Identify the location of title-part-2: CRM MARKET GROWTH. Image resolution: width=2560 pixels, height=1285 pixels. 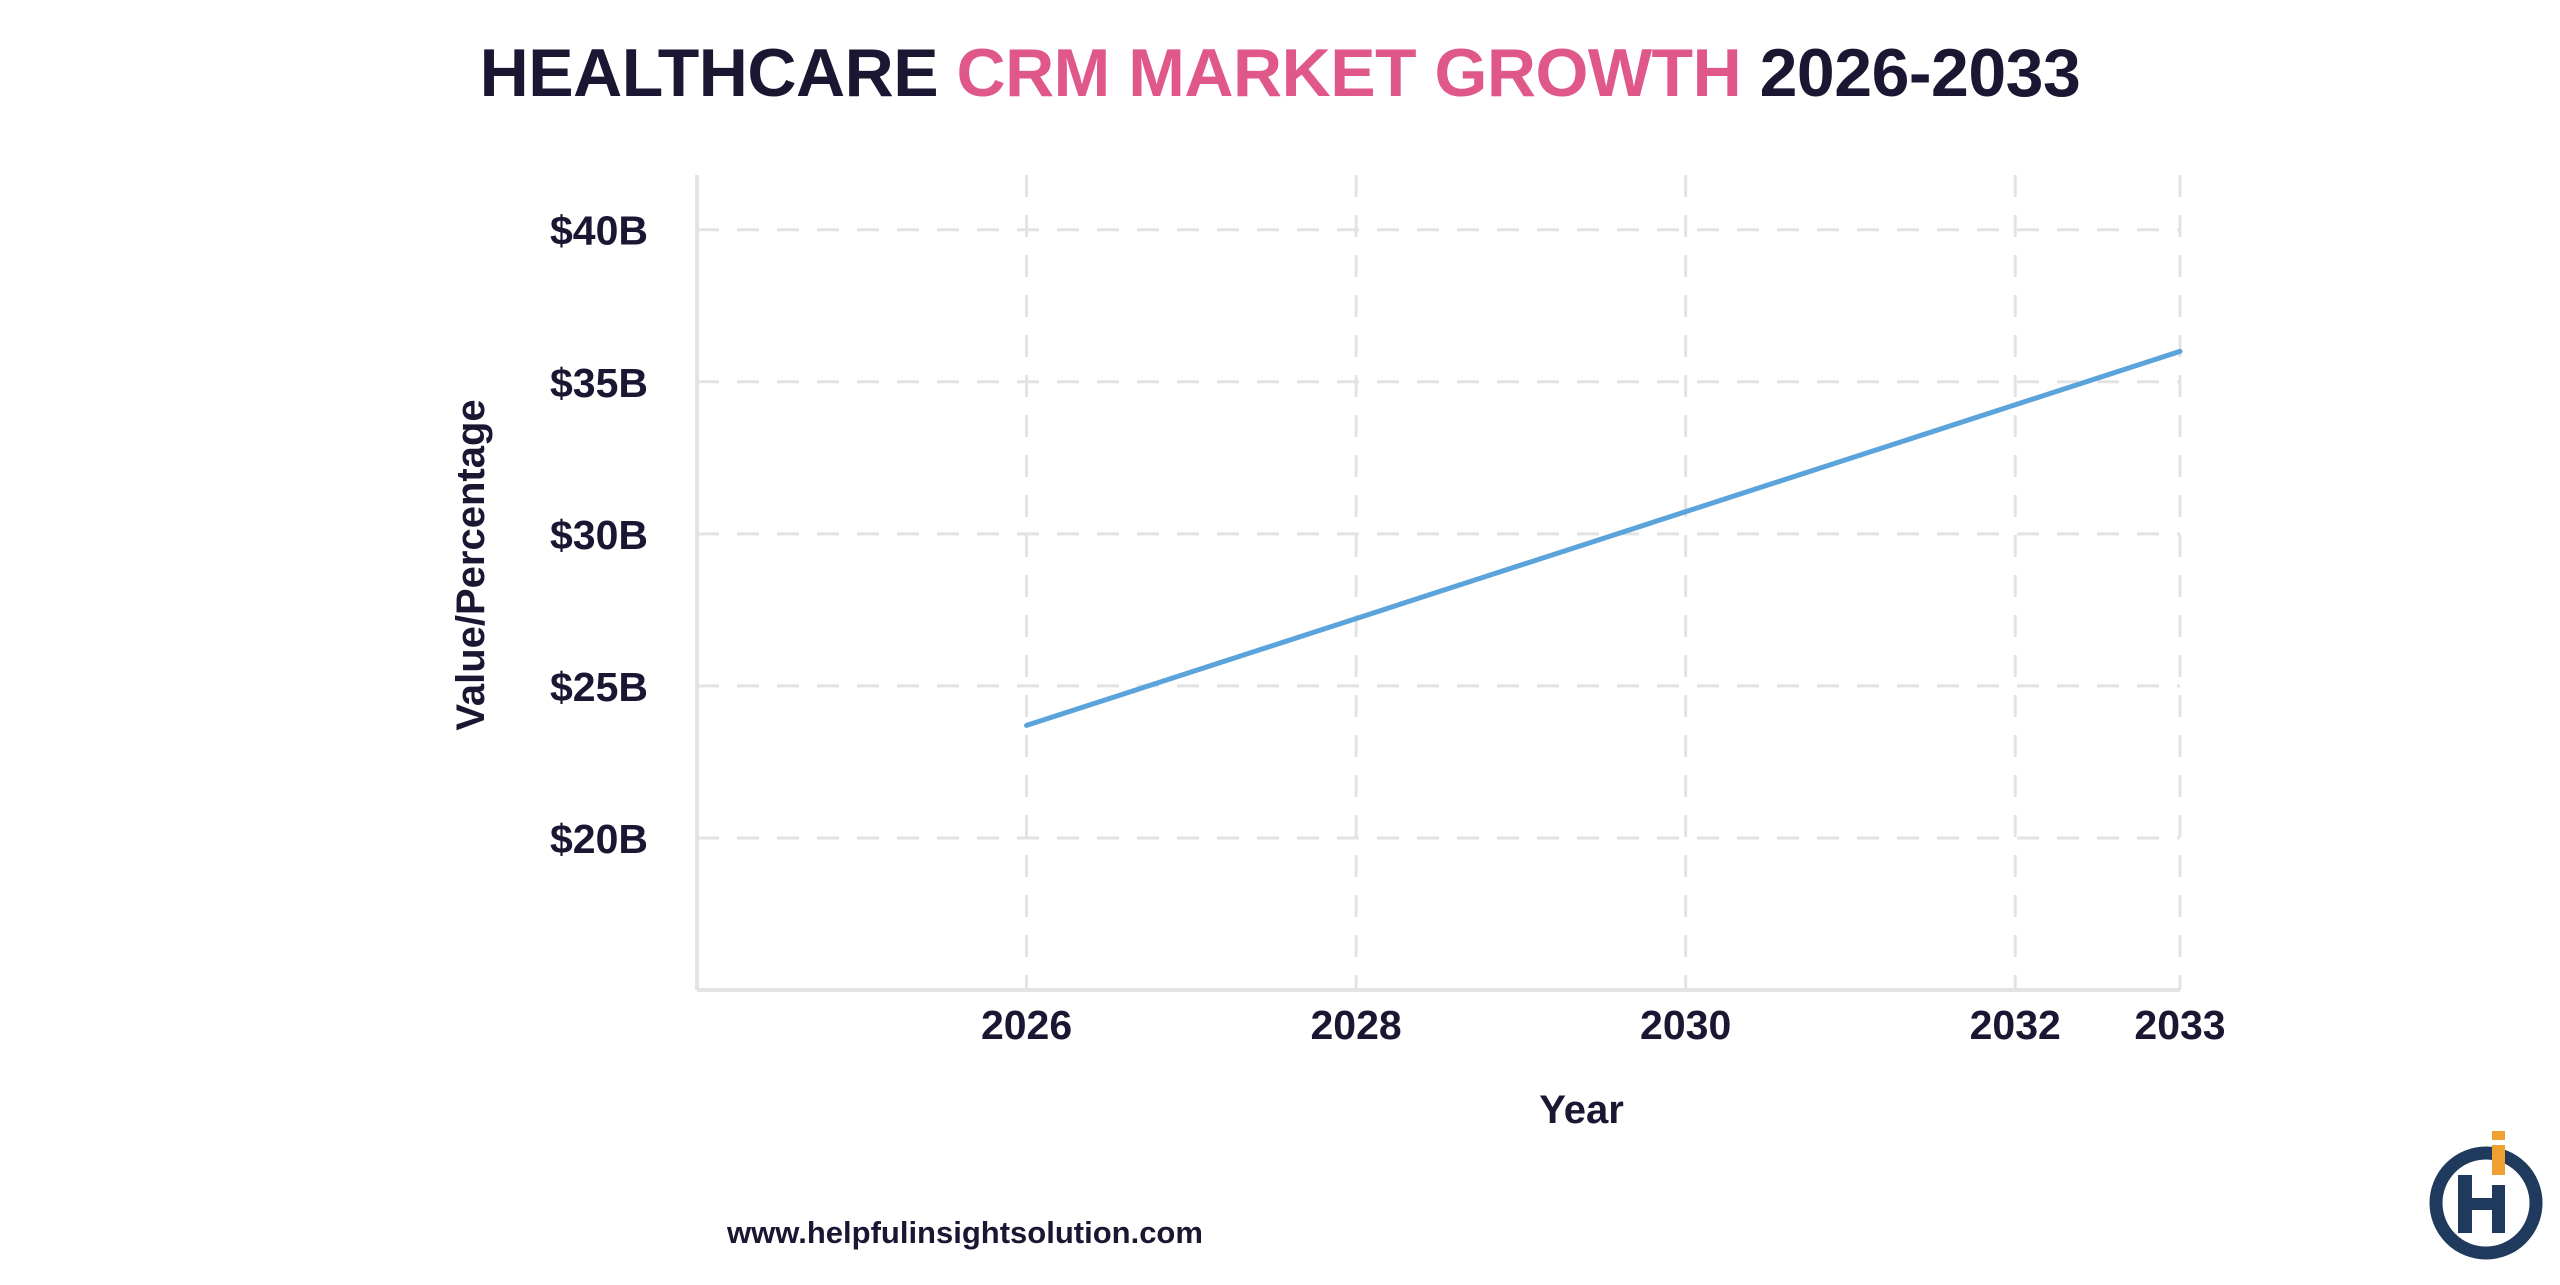
(1349, 73).